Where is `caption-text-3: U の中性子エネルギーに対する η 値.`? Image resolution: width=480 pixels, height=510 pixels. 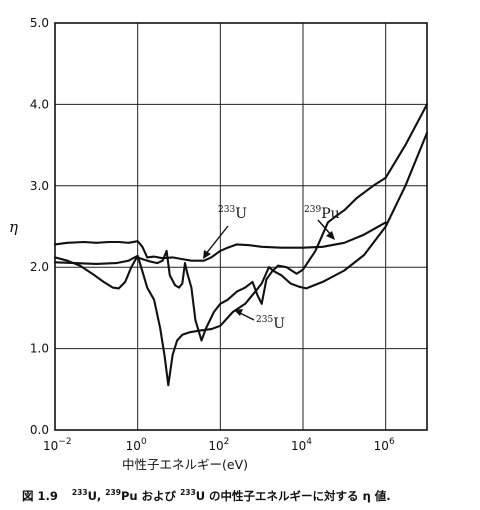 caption-text-3: U の中性子エネルギーに対する η 値. is located at coordinates (293, 496).